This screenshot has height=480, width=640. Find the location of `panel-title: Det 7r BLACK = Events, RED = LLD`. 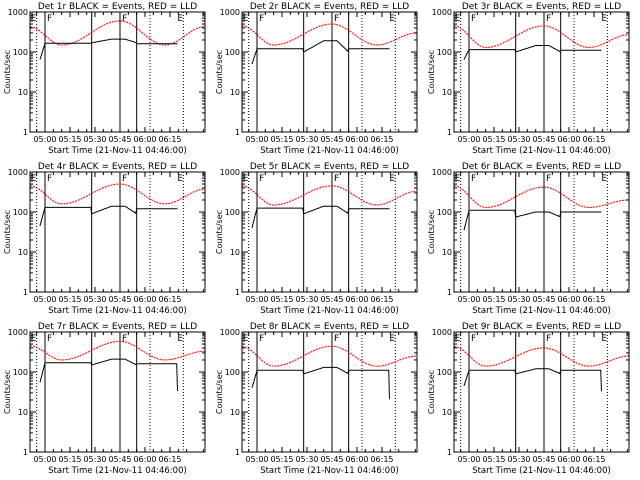

panel-title: Det 7r BLACK = Events, RED = LLD is located at coordinates (117, 327).